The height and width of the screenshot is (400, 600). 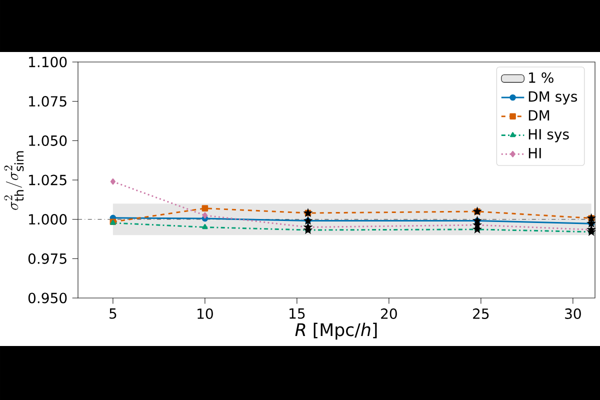 What do you see at coordinates (336, 331) in the screenshot?
I see `x-axis-title: R [Mpc/h]` at bounding box center [336, 331].